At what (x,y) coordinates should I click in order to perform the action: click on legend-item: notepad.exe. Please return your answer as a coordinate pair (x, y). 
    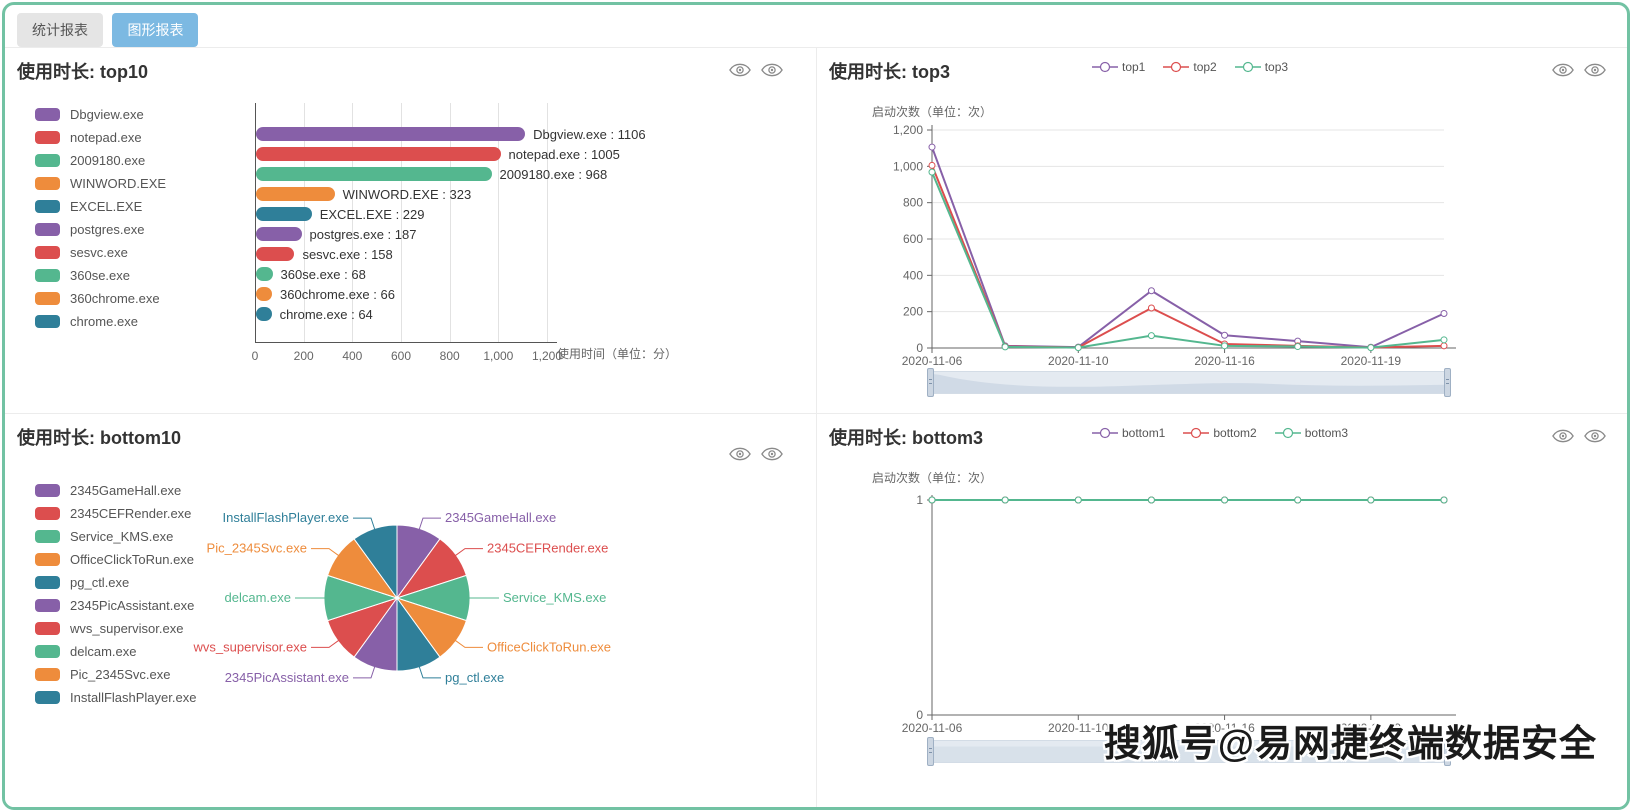
    Looking at the image, I should click on (100, 137).